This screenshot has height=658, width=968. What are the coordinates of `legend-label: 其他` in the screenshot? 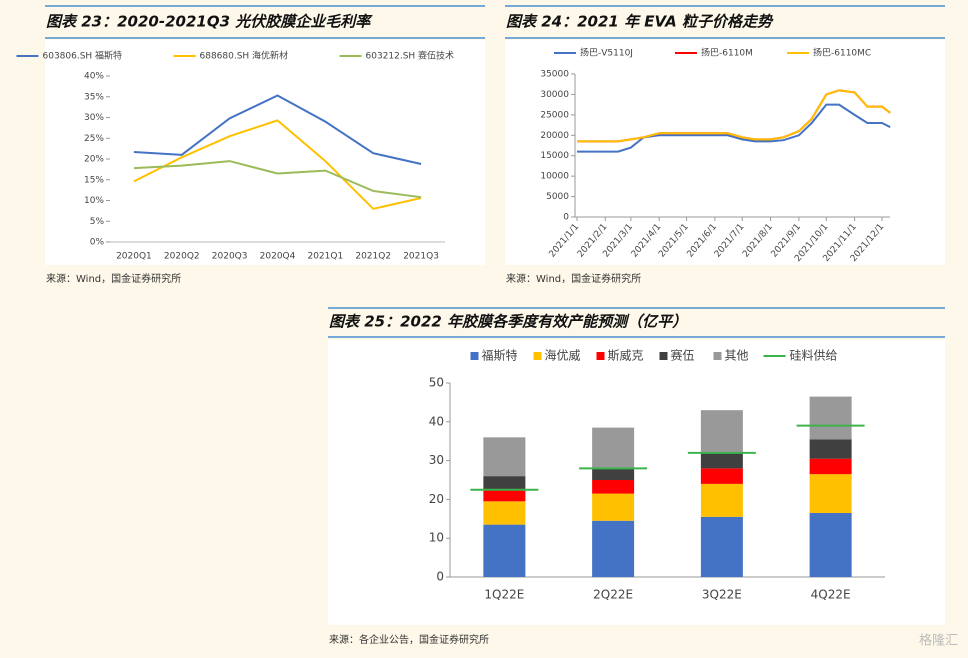 It's located at (737, 356).